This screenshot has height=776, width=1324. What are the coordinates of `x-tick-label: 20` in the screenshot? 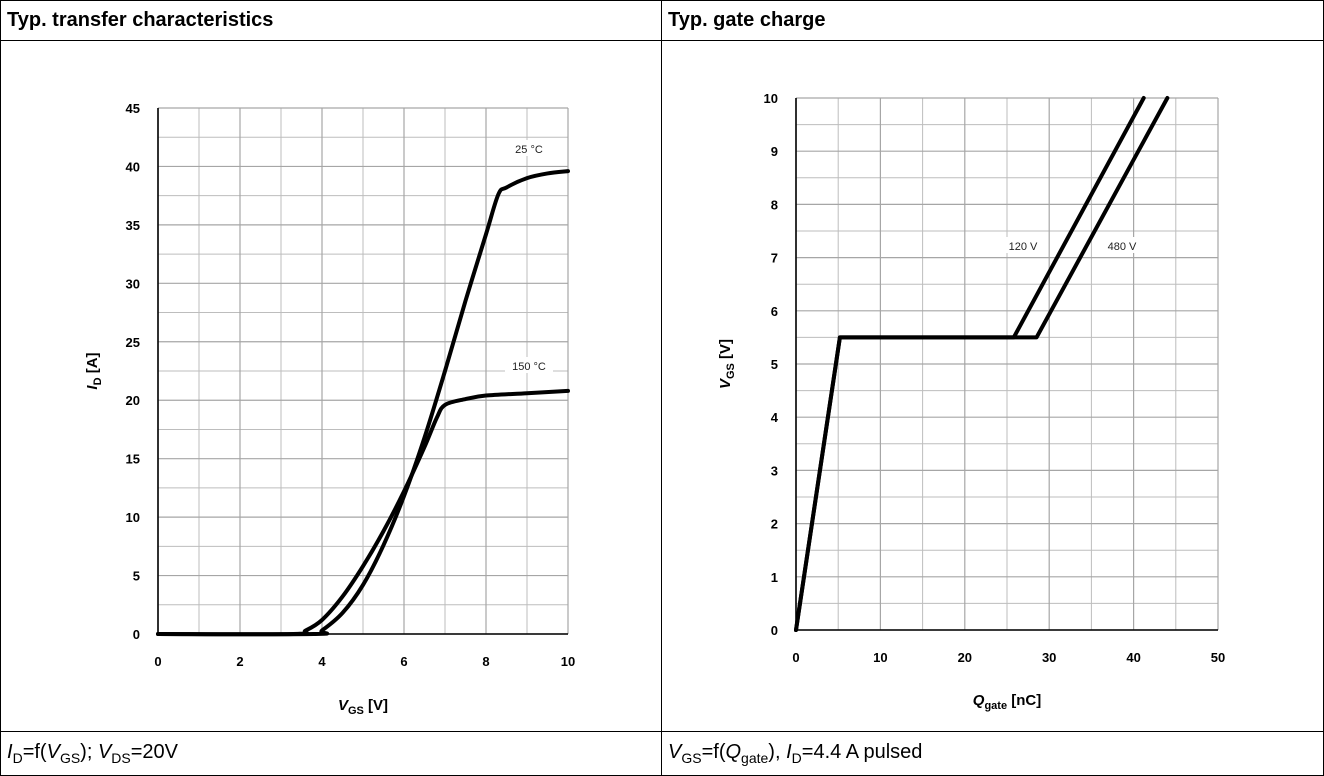 It's located at (965, 657).